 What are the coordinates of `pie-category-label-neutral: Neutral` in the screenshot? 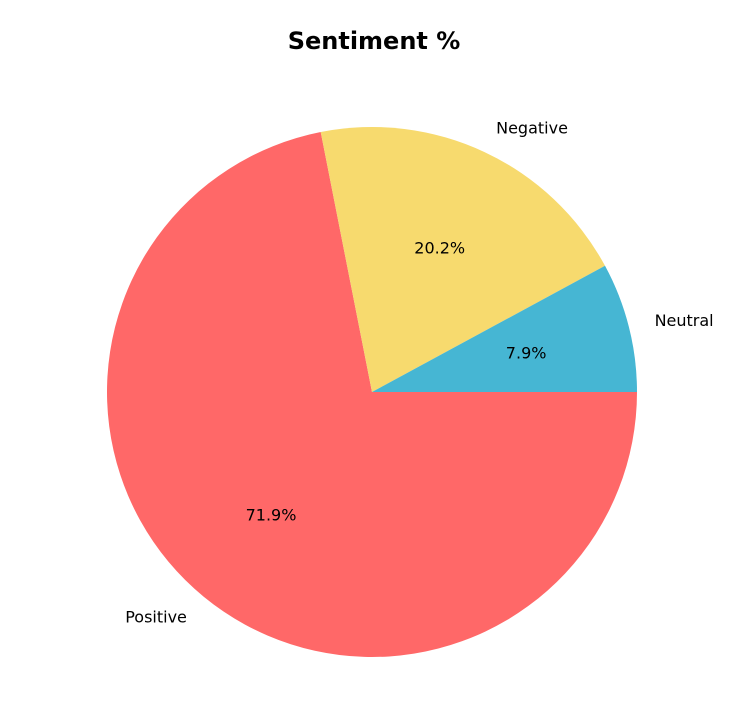 It's located at (684, 320).